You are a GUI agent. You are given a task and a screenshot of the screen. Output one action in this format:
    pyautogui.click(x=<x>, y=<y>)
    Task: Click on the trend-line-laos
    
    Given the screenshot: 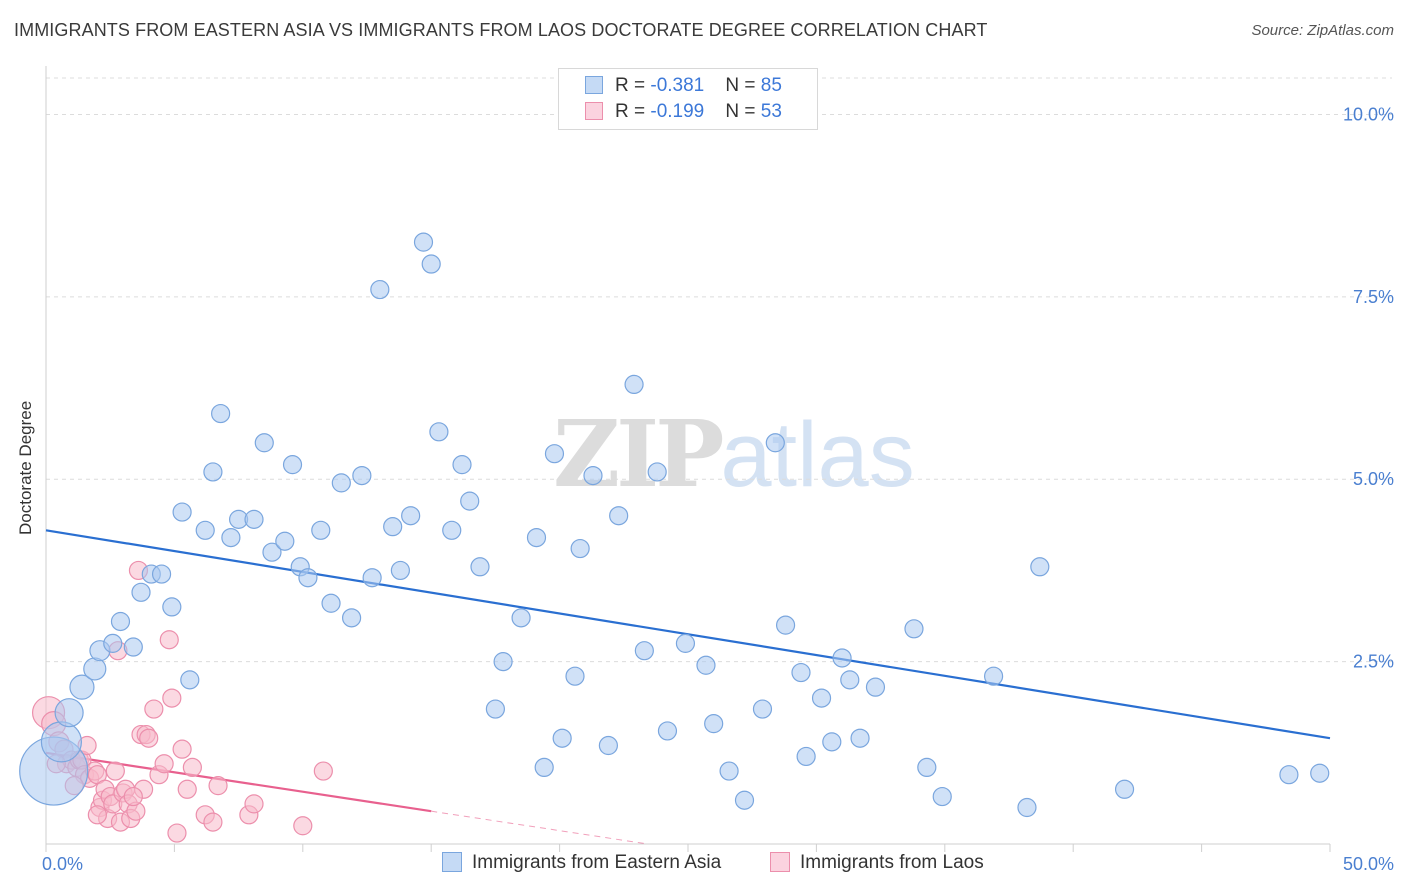 What is the action you would take?
    pyautogui.click(x=238, y=782)
    